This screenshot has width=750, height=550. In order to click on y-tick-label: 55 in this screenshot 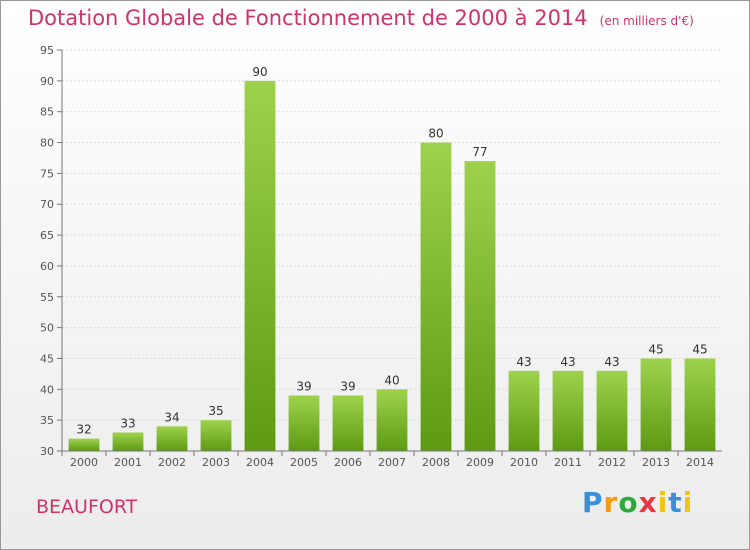, I will do `click(47, 297)`.